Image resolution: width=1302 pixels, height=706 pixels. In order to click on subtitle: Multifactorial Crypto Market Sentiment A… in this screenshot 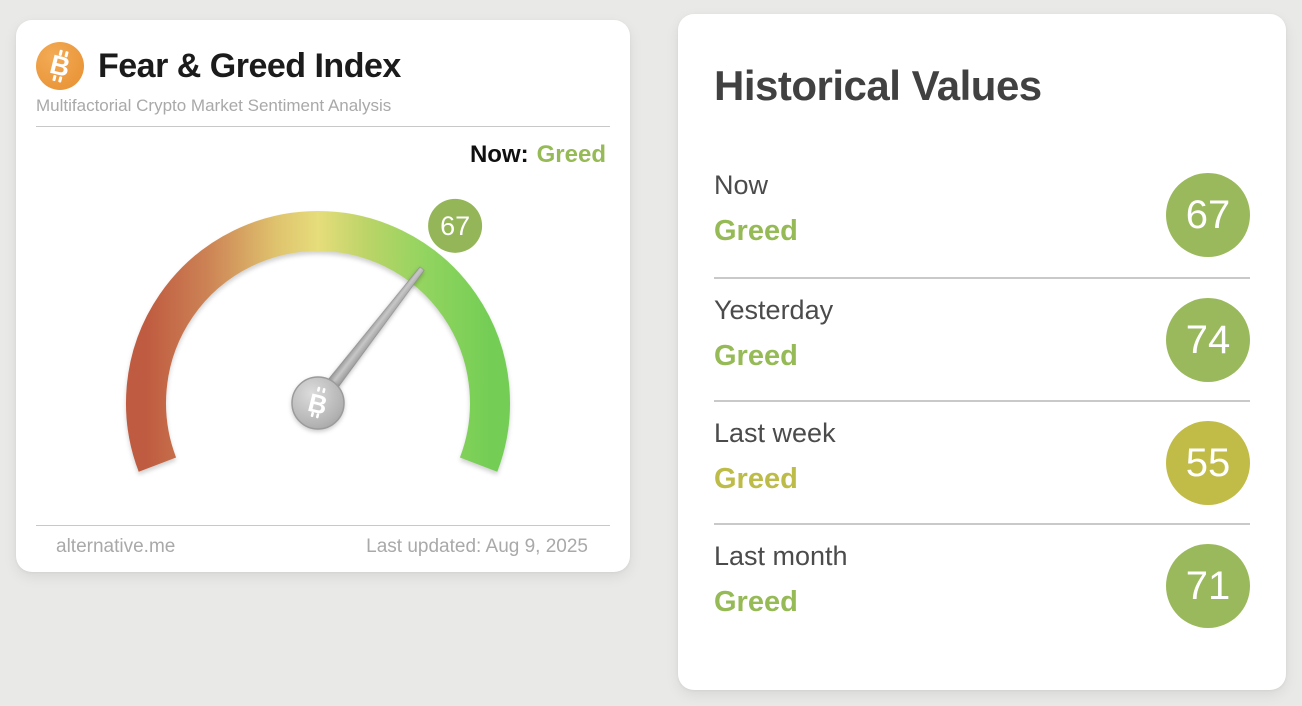, I will do `click(214, 105)`.